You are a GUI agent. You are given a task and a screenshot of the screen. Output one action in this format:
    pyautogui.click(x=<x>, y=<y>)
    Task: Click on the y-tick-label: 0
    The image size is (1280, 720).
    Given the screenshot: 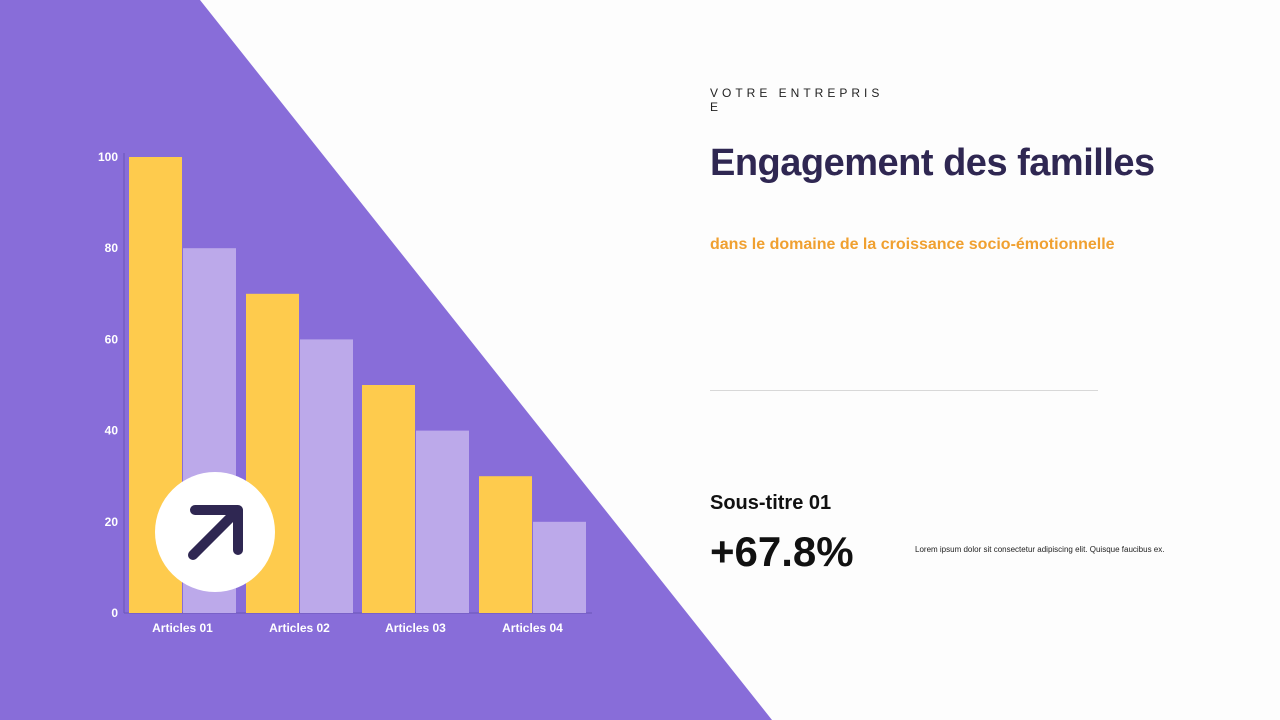 What is the action you would take?
    pyautogui.click(x=114, y=613)
    